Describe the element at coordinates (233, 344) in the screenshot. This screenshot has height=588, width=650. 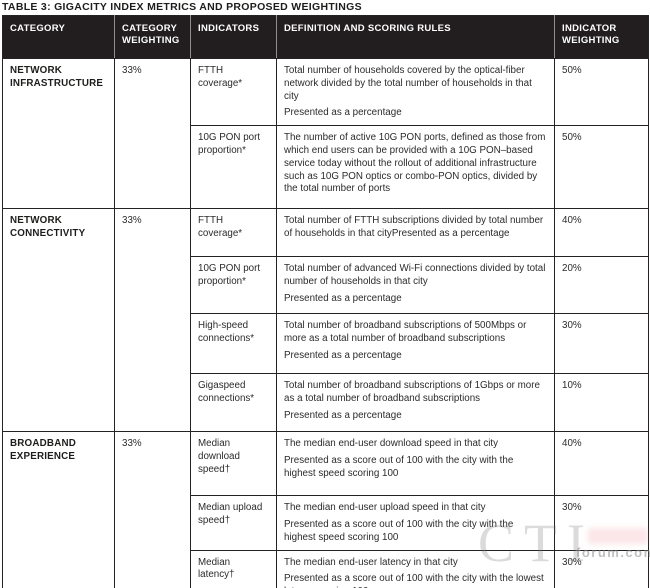
I see `indicator-cell: High-speed connections*` at that location.